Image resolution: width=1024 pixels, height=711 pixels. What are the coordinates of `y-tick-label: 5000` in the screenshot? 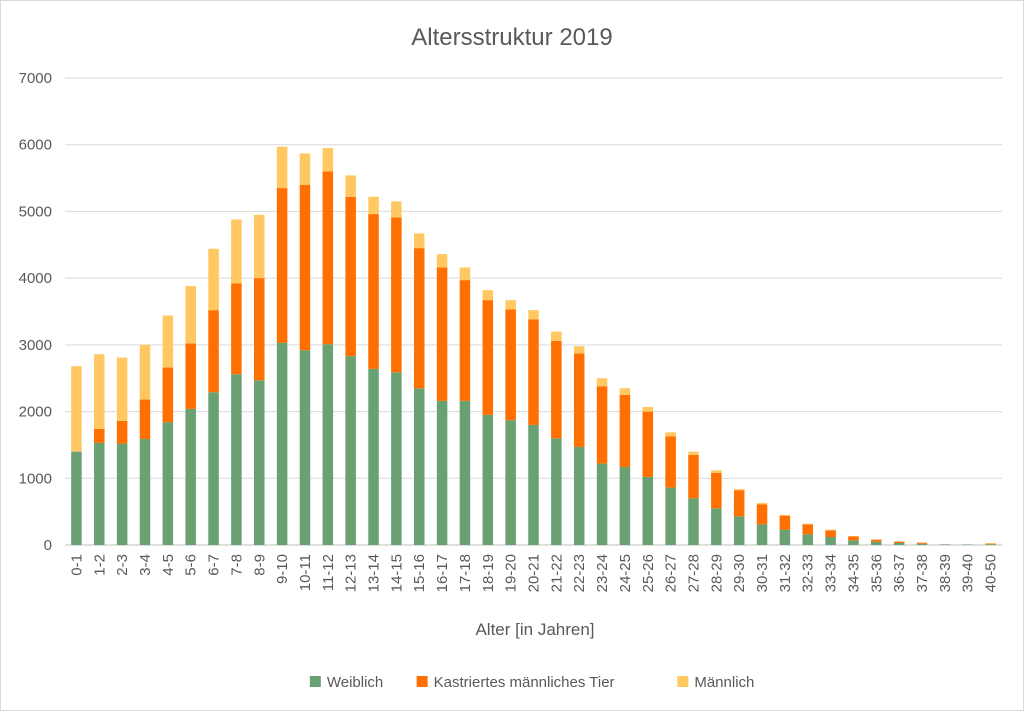 It's located at (35, 211).